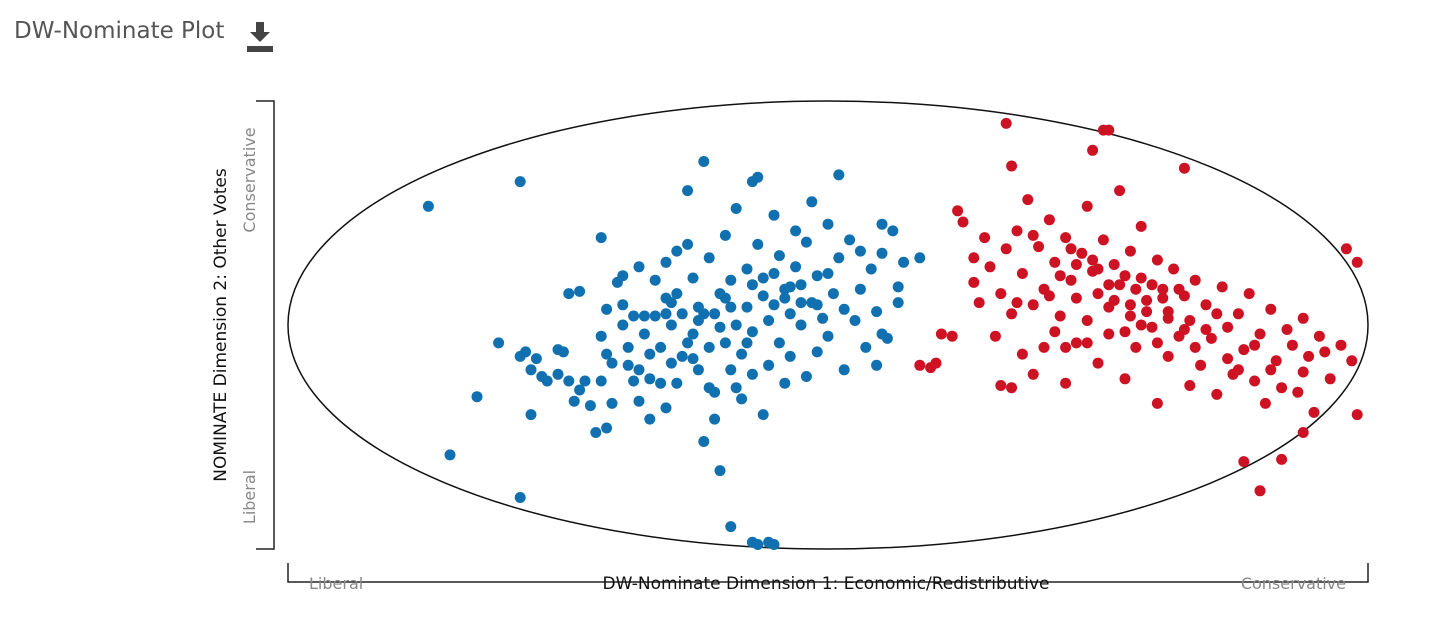 This screenshot has height=623, width=1456. Describe the element at coordinates (828, 573) in the screenshot. I see `x-axis-bracket` at that location.